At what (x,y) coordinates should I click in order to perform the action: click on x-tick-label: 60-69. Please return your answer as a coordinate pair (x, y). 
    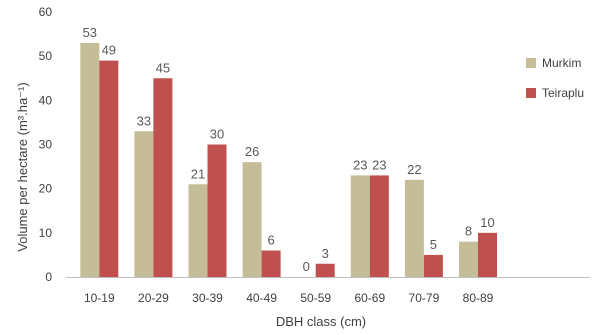
    Looking at the image, I should click on (369, 298).